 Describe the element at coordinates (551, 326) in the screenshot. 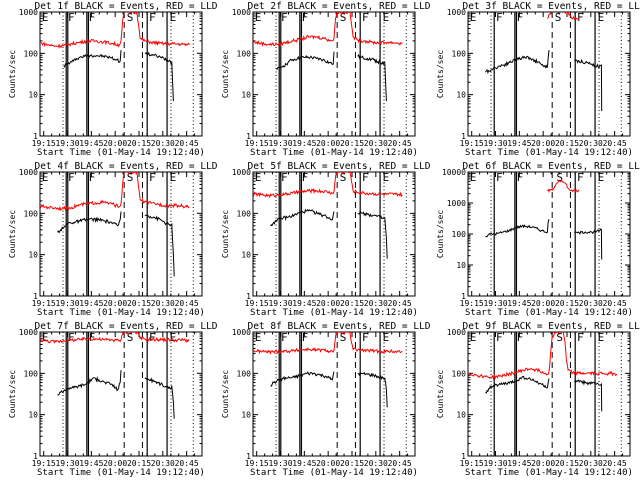

I see `chart-title: Det 9f BLACK = Events, RED = LLD` at that location.